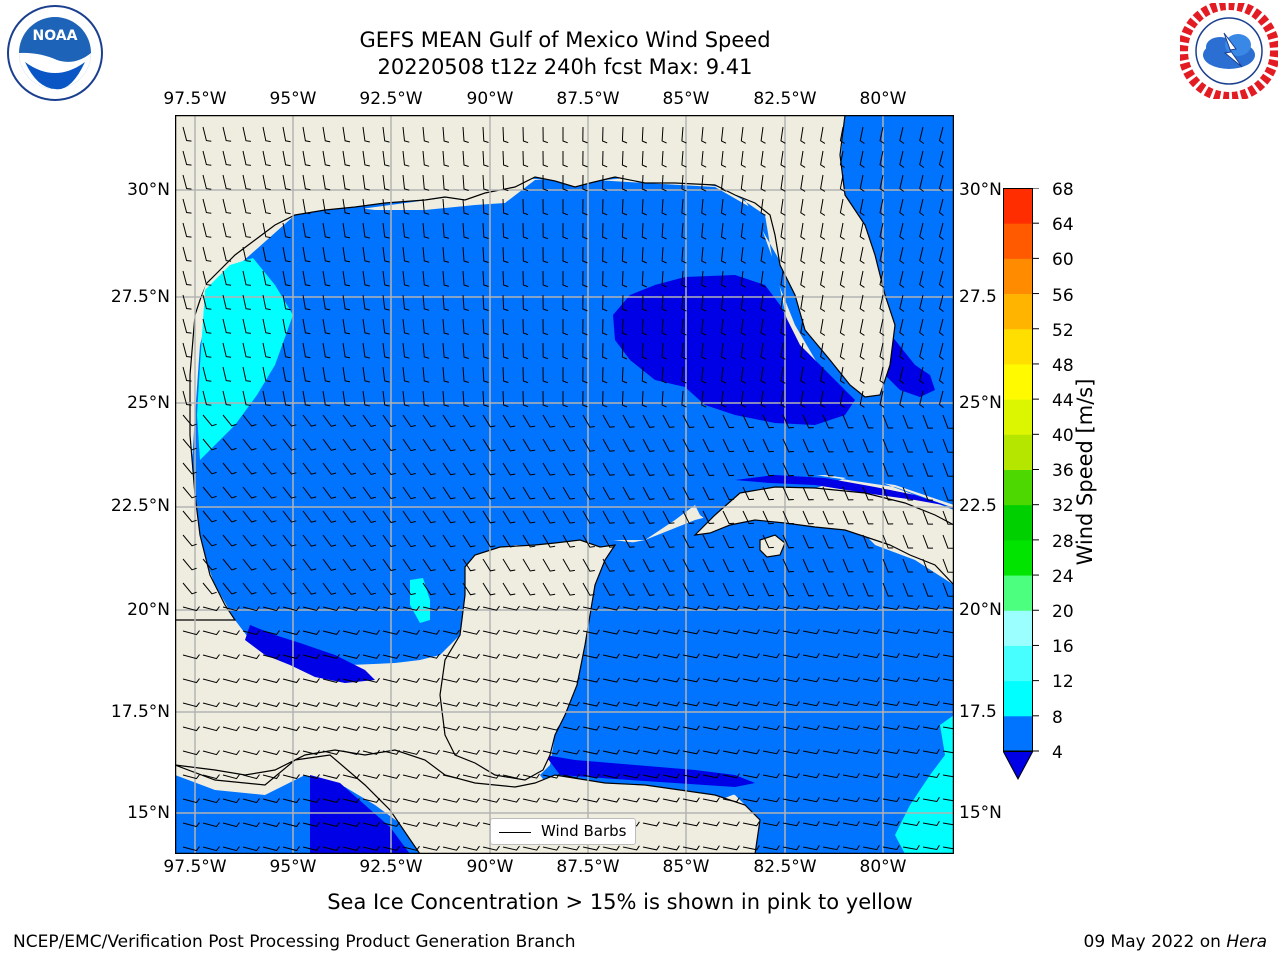  I want to click on colorbar-tick: 8, so click(1057, 718).